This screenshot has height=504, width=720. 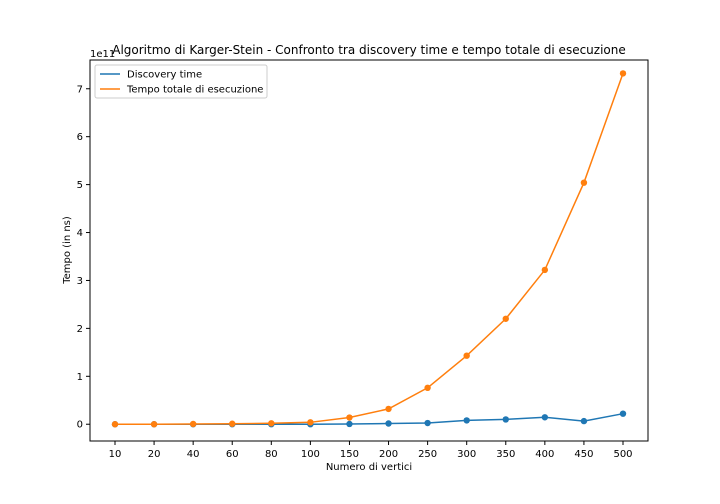 I want to click on y-tick-label: 6, so click(x=80, y=137).